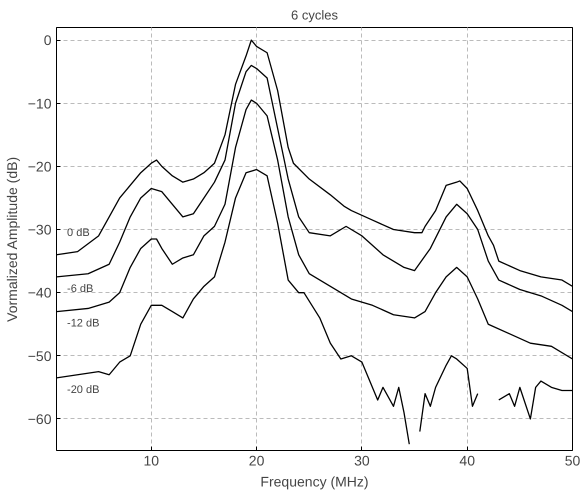 Image resolution: width=584 pixels, height=492 pixels. Describe the element at coordinates (40, 230) in the screenshot. I see `y-tick-label: −30` at that location.